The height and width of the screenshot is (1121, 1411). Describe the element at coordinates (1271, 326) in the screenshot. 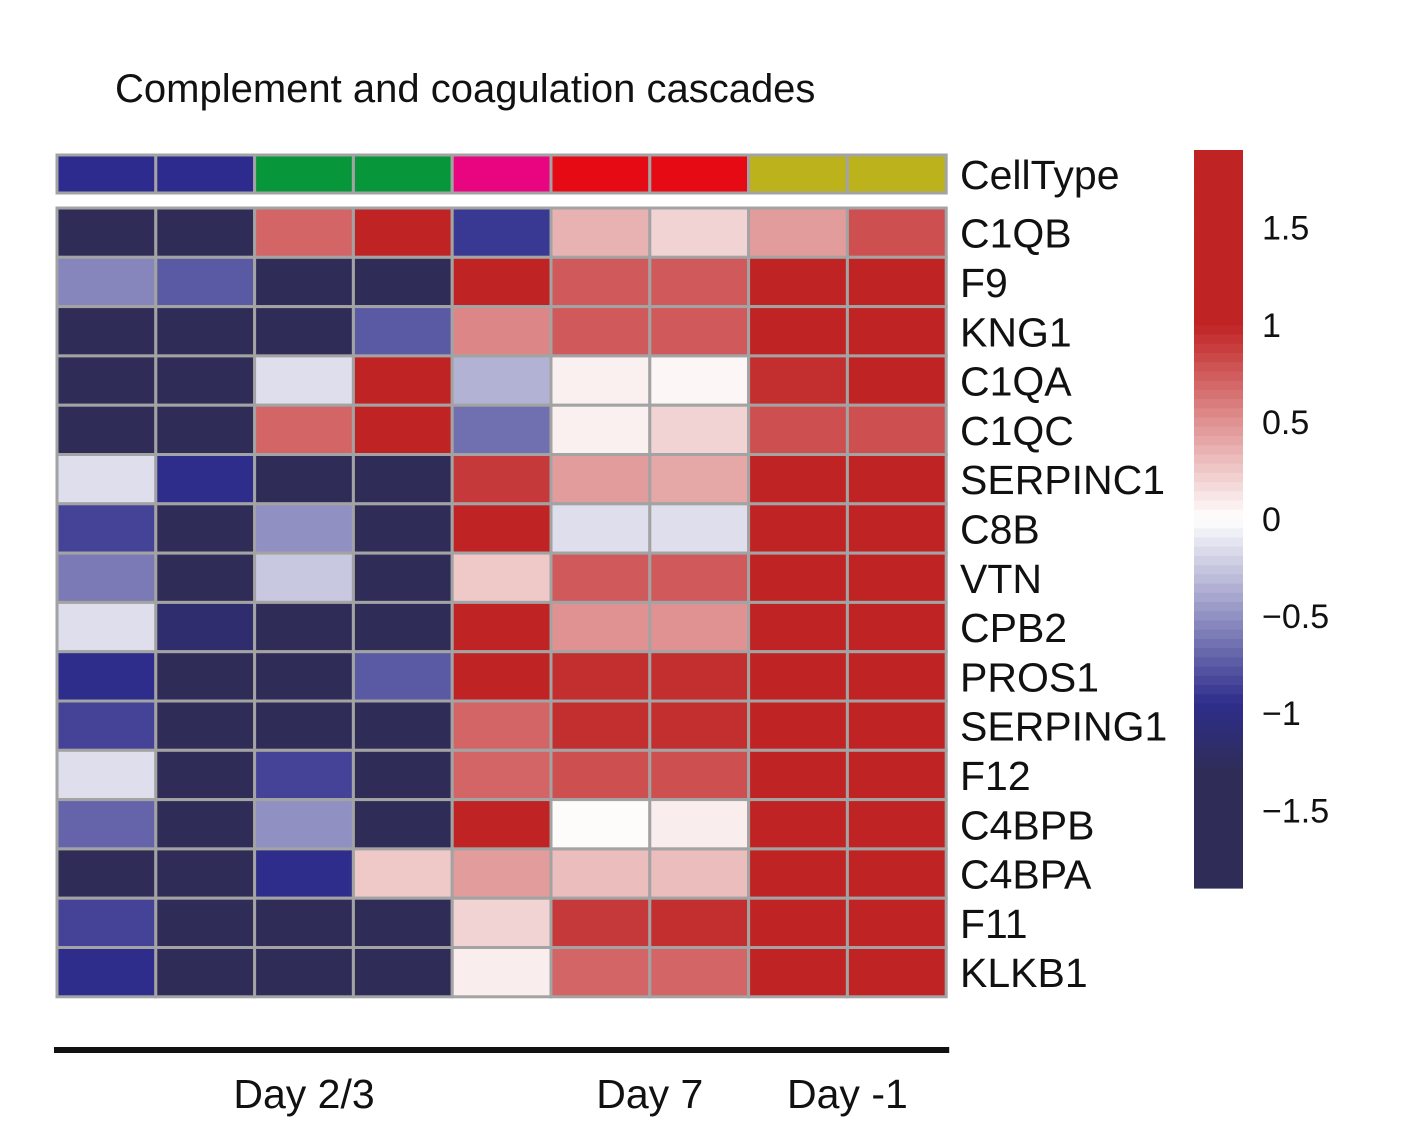

I see `legend-tick-label: 1` at that location.